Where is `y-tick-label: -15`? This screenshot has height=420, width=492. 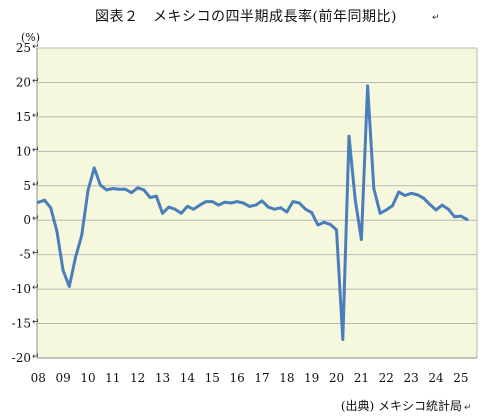 y-tick-label: -15 is located at coordinates (21, 324).